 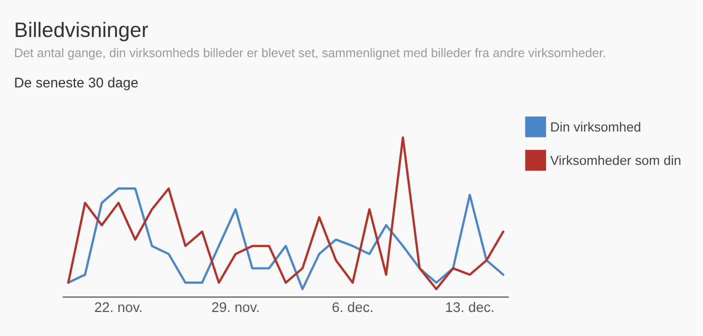 I want to click on x-tick-label: 6. dec., so click(x=352, y=307).